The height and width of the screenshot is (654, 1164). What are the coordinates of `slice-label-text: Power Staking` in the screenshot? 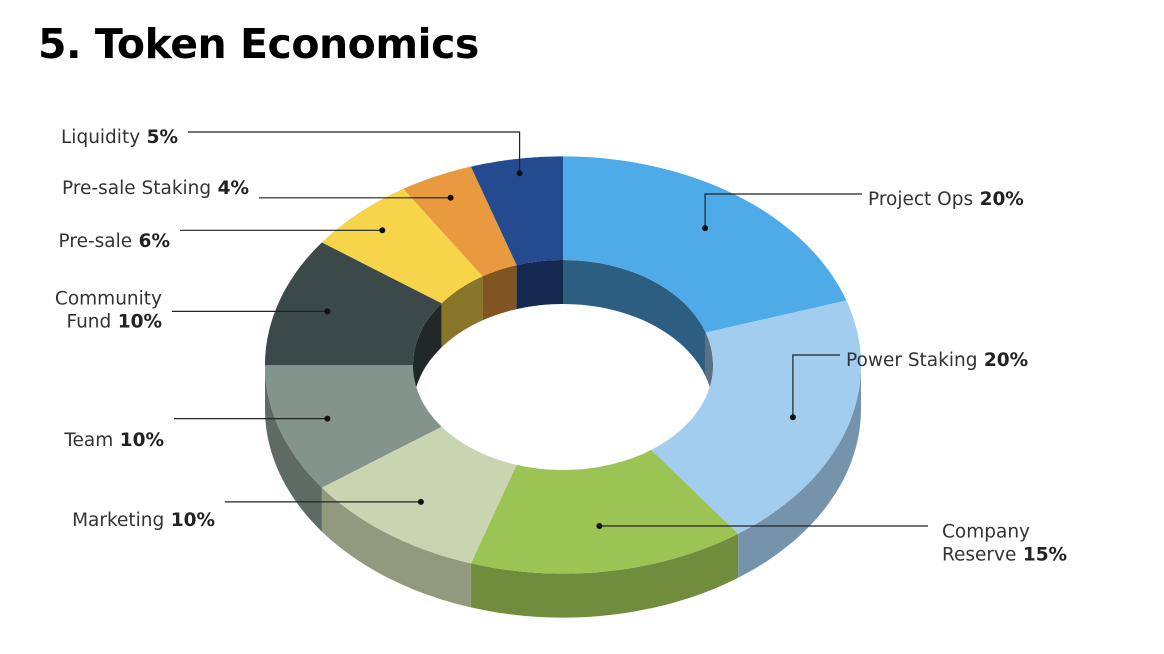 It's located at (911, 360).